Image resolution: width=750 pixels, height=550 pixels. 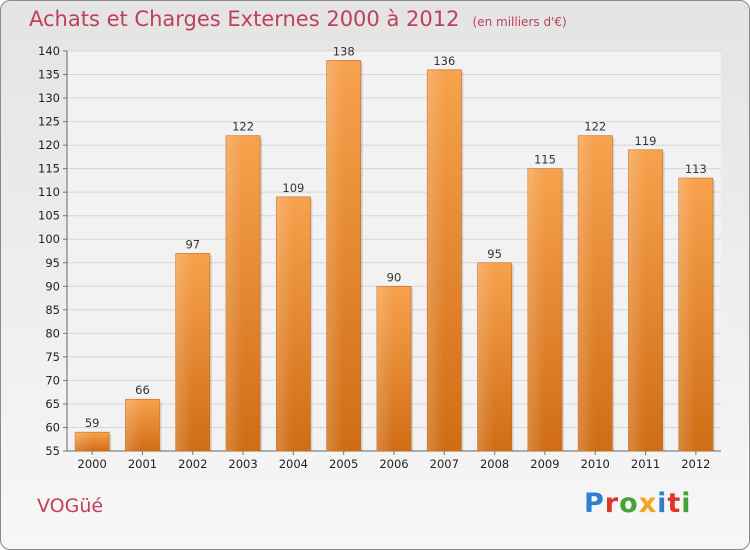 What do you see at coordinates (696, 169) in the screenshot?
I see `data-label-2012: 113` at bounding box center [696, 169].